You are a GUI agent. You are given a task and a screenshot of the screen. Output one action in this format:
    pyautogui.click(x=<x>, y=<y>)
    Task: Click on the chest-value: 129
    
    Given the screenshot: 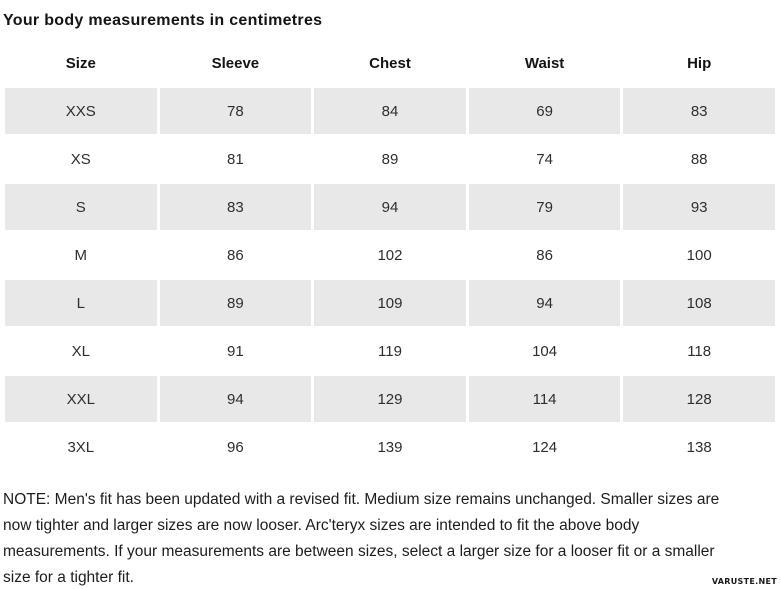 What is the action you would take?
    pyautogui.click(x=390, y=399)
    